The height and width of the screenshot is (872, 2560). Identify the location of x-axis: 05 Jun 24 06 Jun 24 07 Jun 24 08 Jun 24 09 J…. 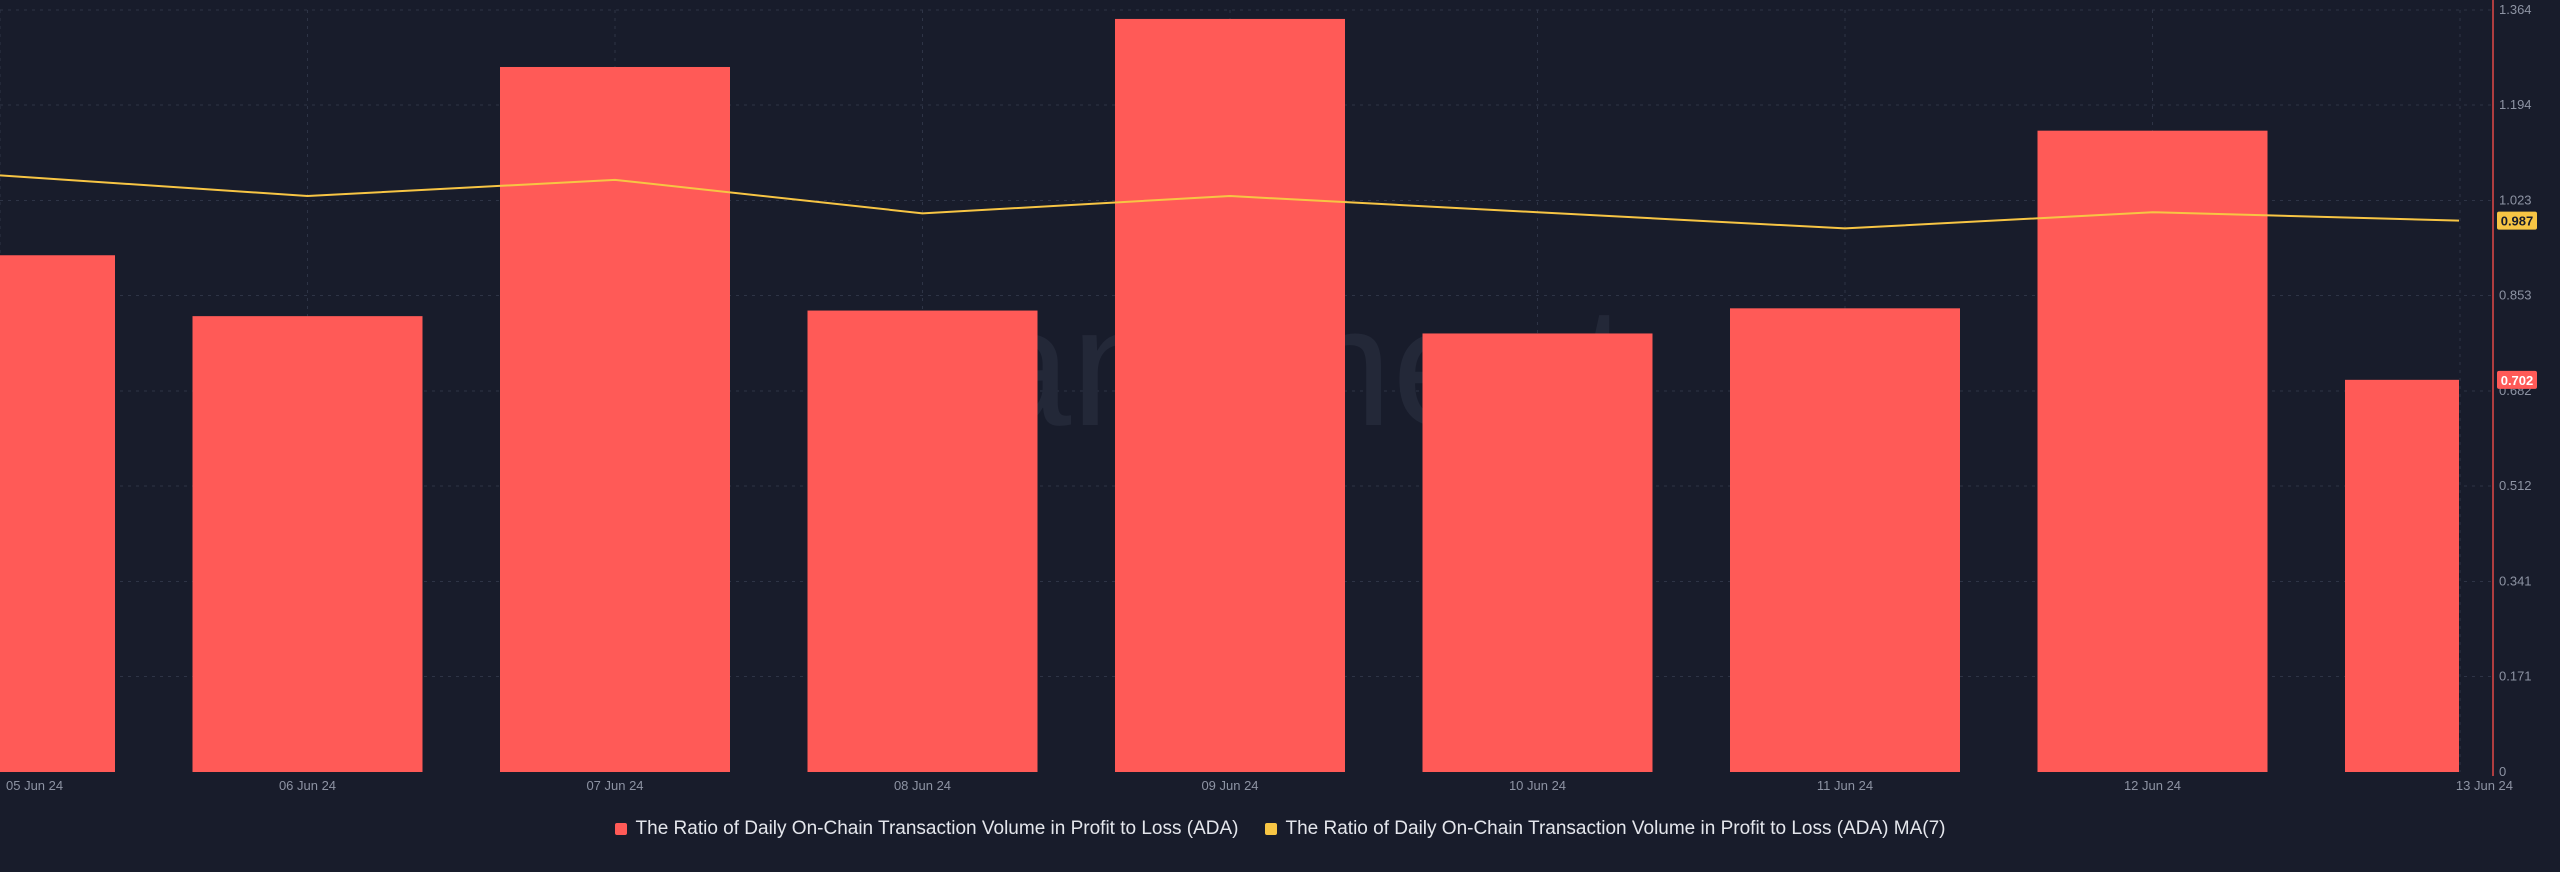
(1259, 785).